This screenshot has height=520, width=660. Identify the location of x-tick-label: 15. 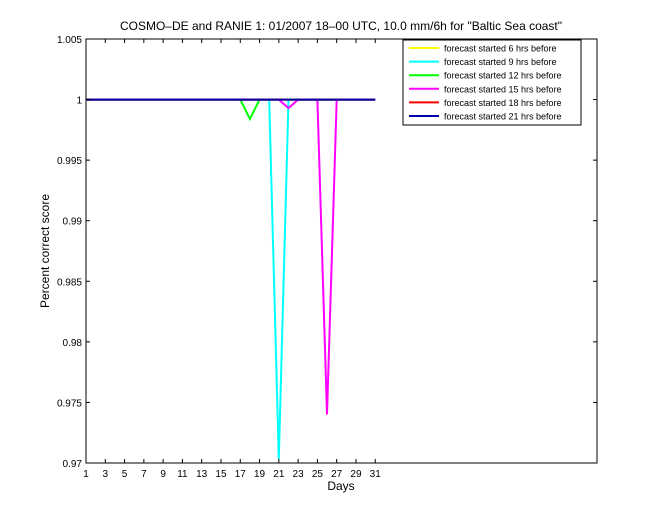
(221, 474).